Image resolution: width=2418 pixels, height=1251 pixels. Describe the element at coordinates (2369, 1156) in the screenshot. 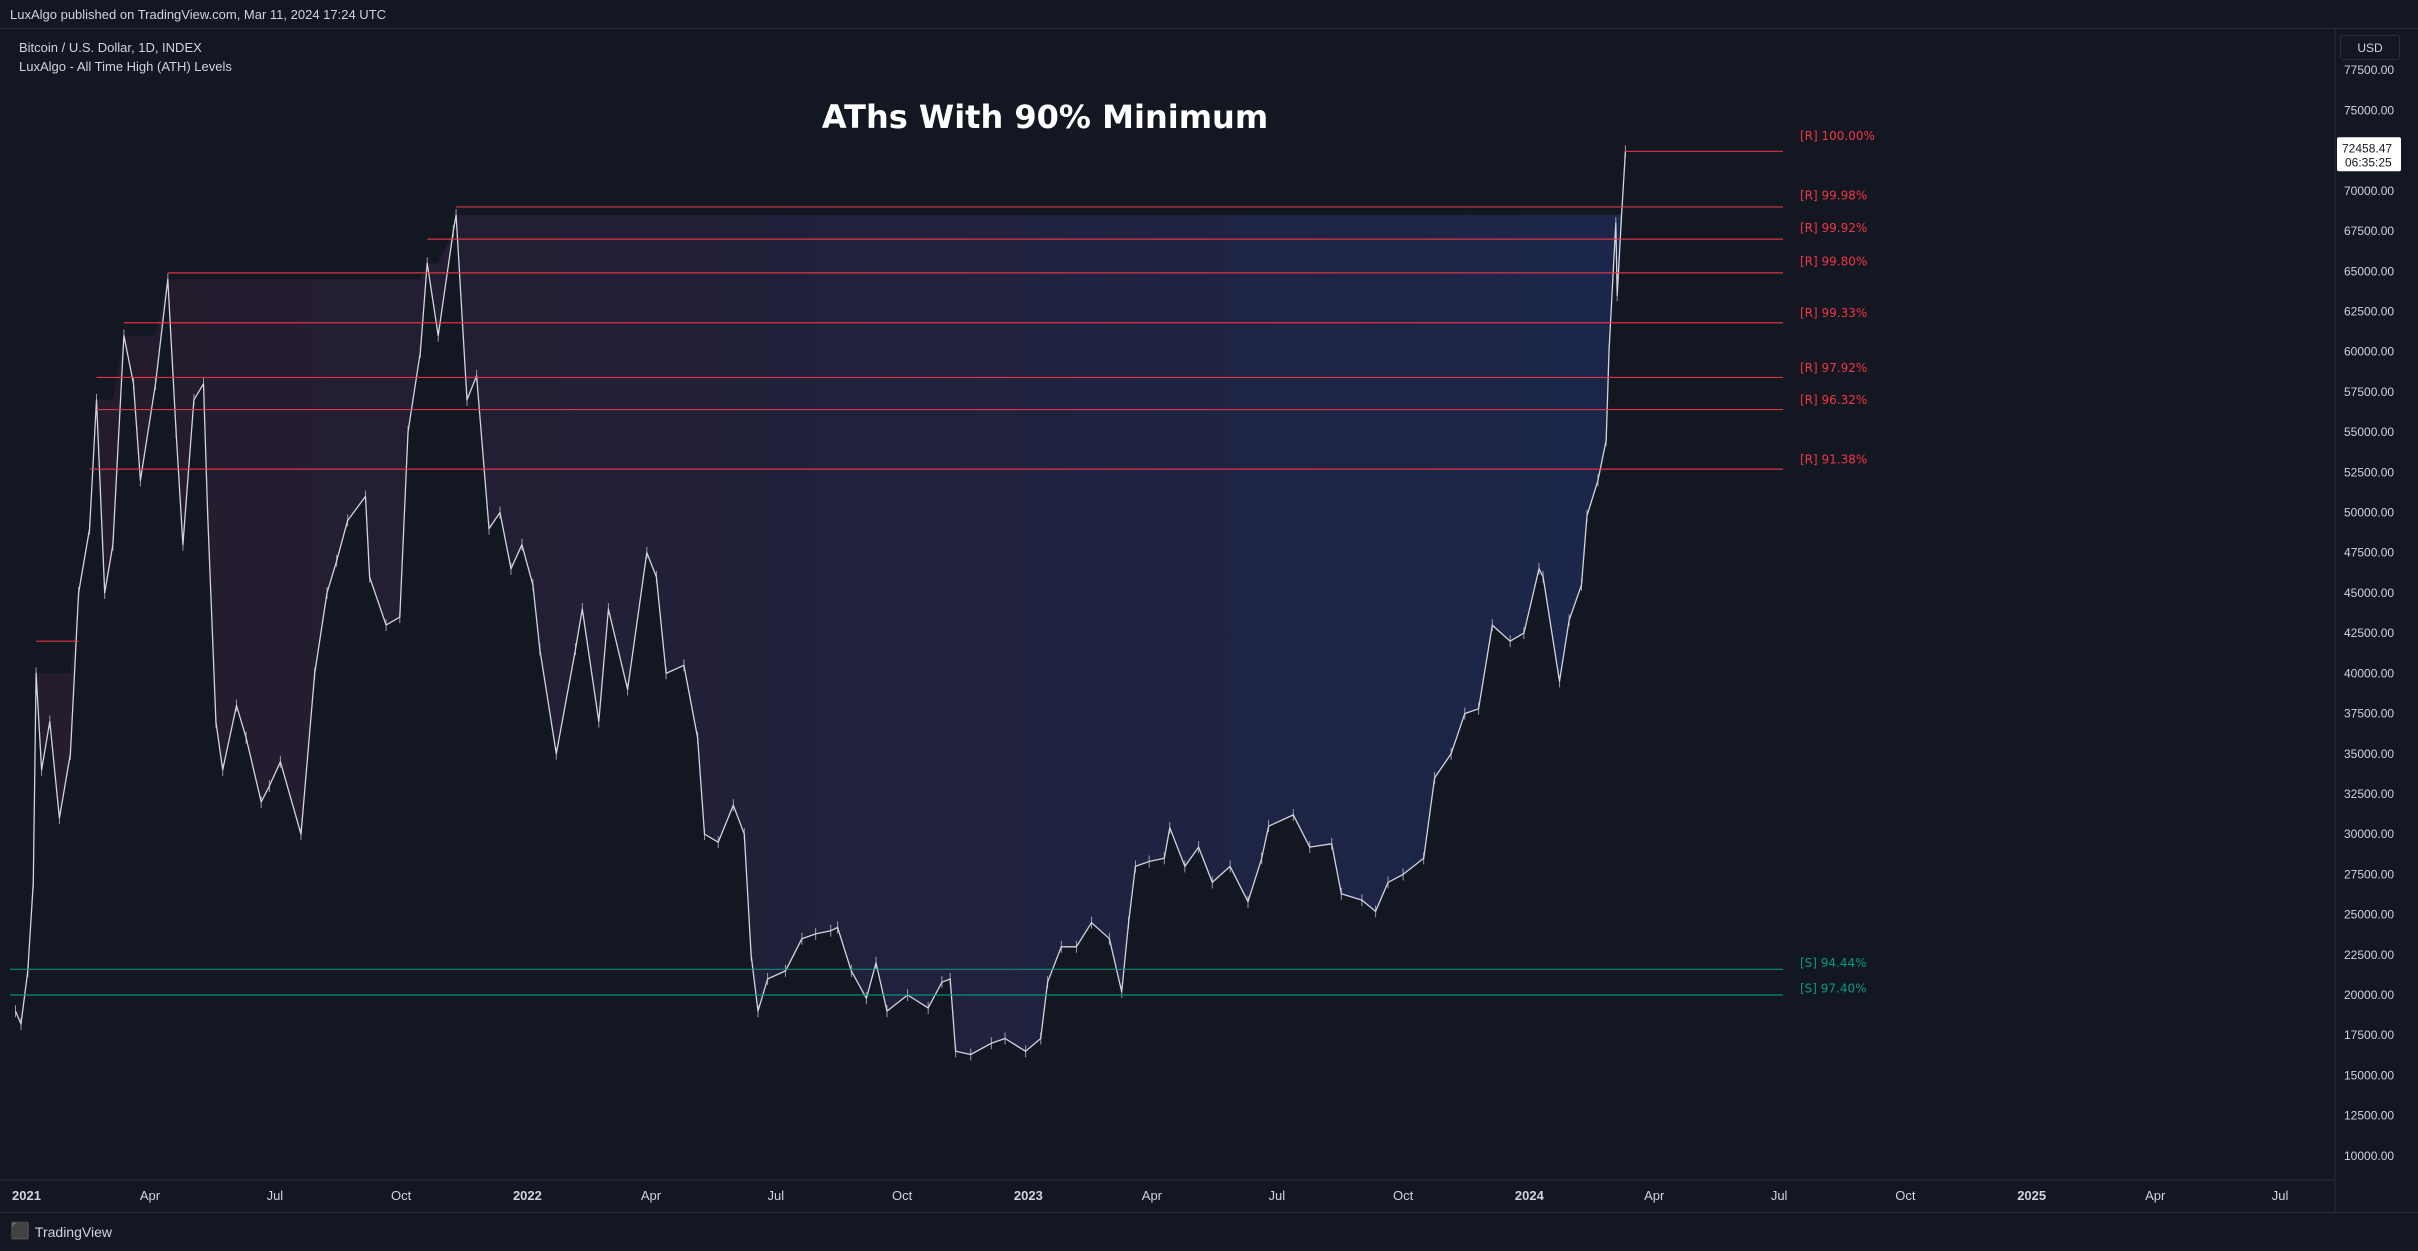

I see `y-tick-label: 10000.00` at that location.